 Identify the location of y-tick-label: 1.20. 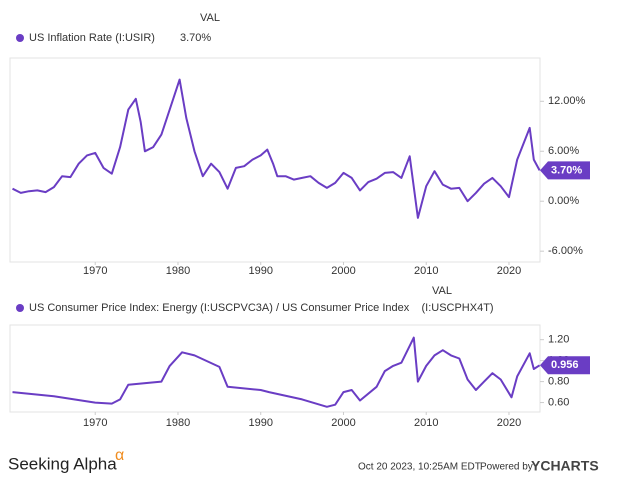
(558, 340).